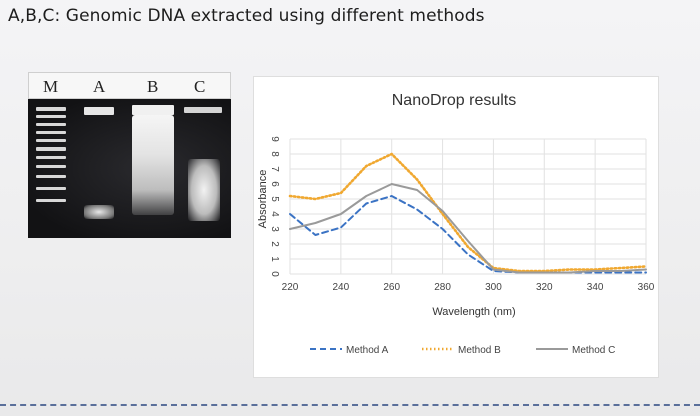 Image resolution: width=700 pixels, height=416 pixels. I want to click on y-tick-label: 2, so click(274, 244).